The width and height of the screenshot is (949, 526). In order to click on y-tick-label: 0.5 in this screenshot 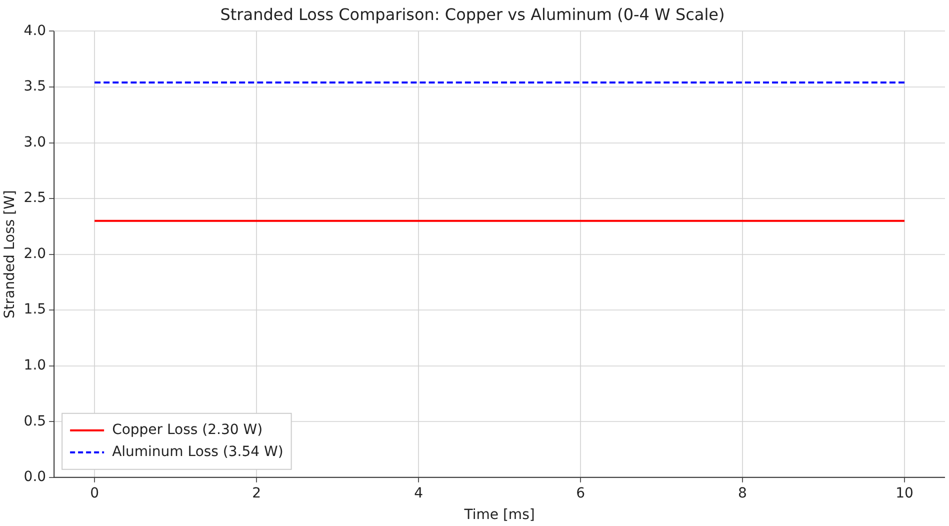, I will do `click(35, 421)`.